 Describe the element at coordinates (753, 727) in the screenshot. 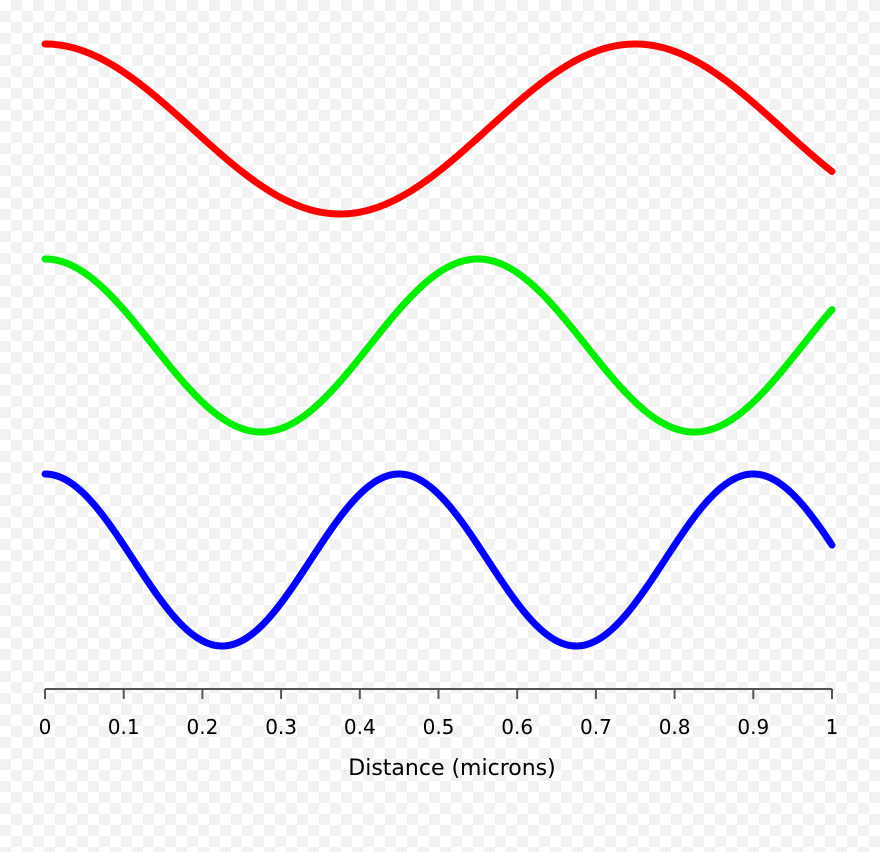

I see `x-tick-label: 0.9` at that location.